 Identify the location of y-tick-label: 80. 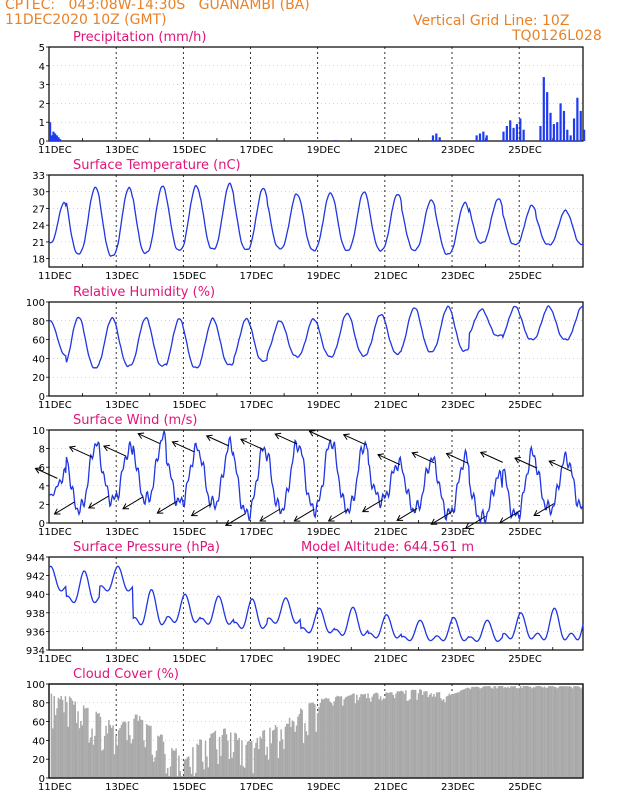
(38, 704).